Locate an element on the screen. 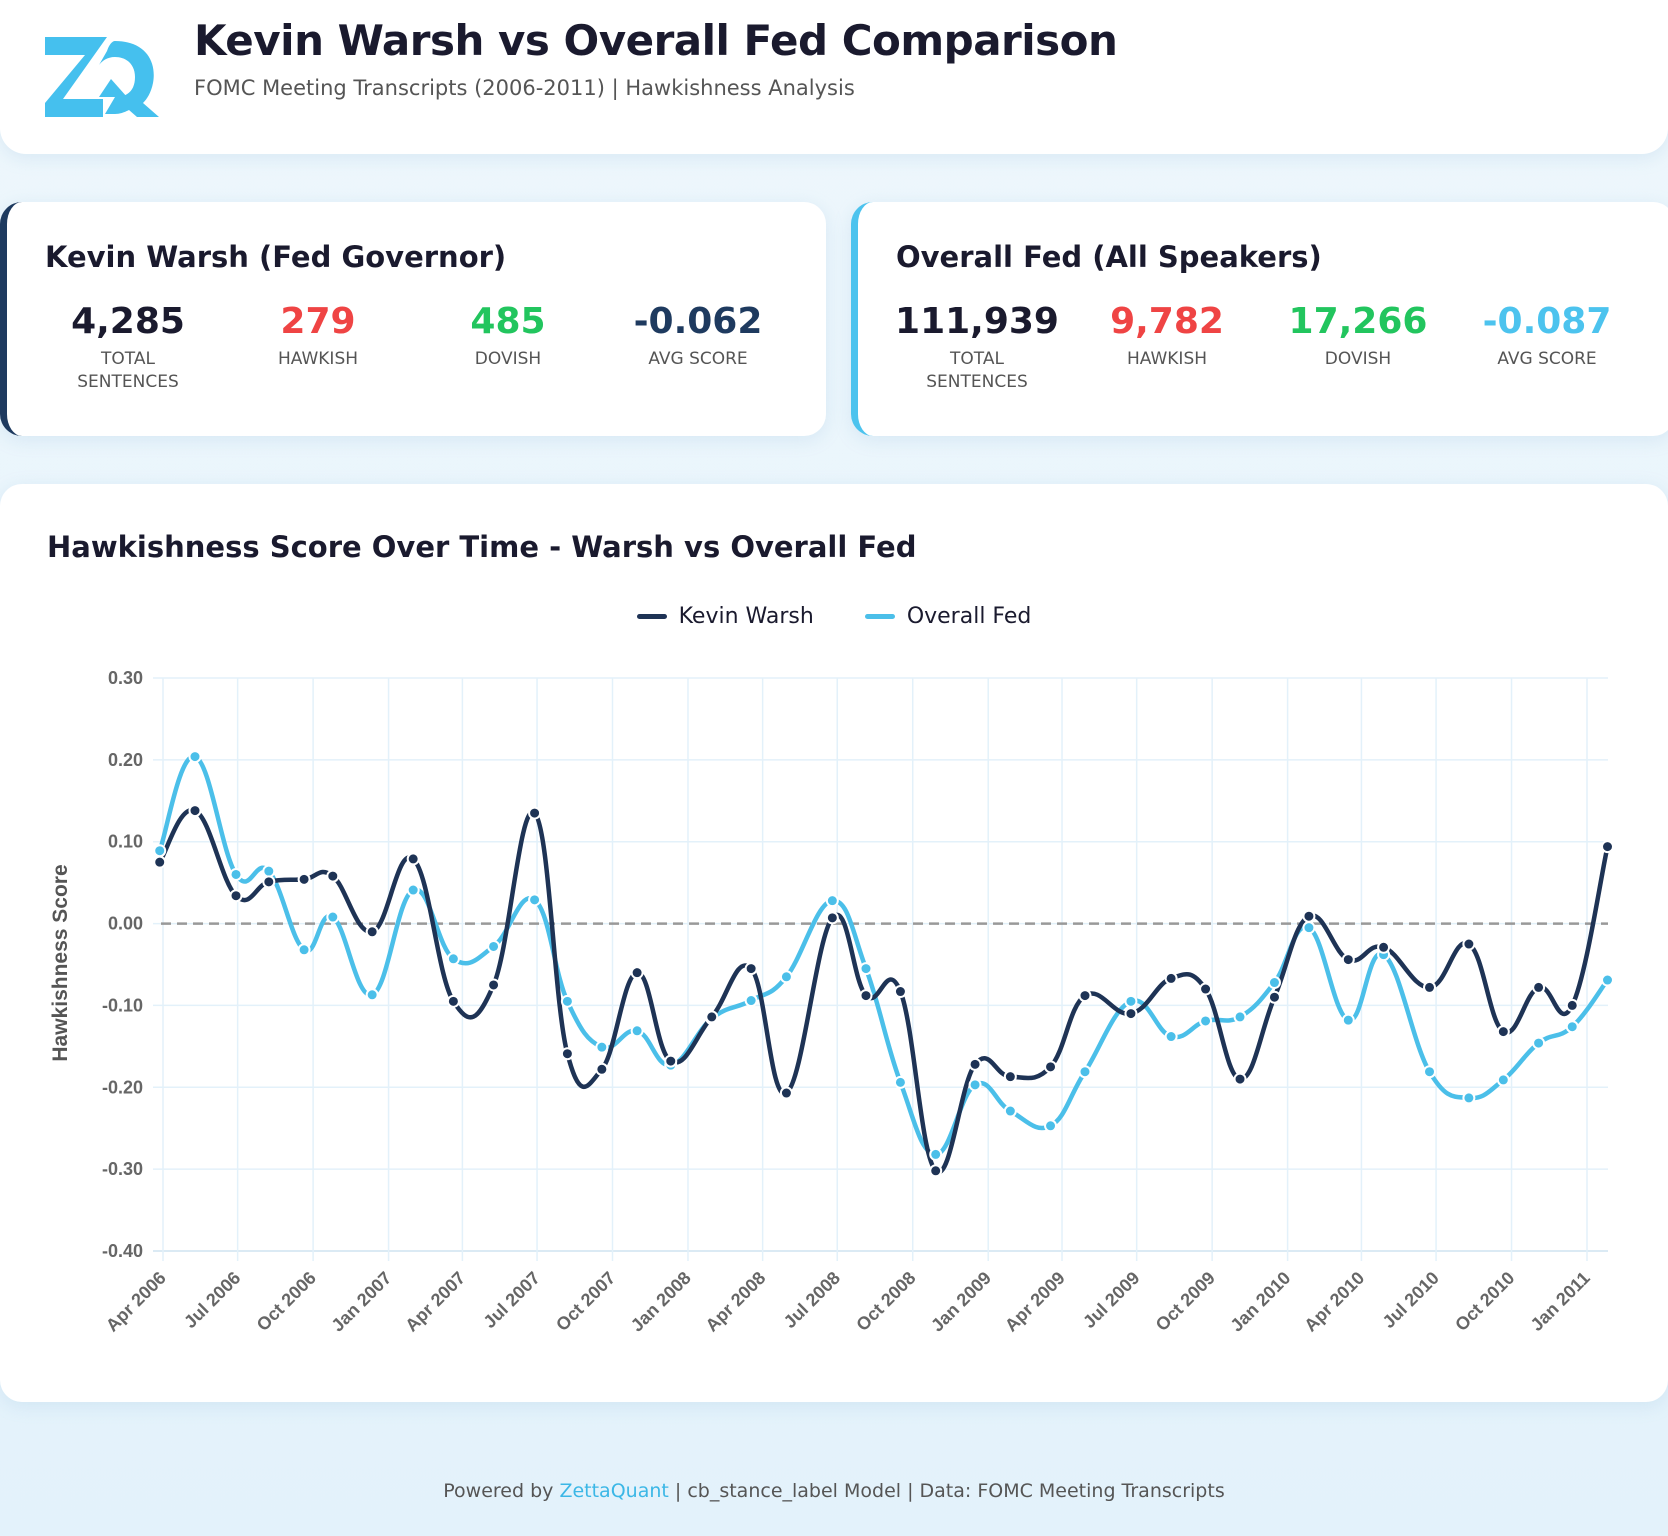 This screenshot has height=1536, width=1668. stat-value: 9,782 is located at coordinates (1167, 321).